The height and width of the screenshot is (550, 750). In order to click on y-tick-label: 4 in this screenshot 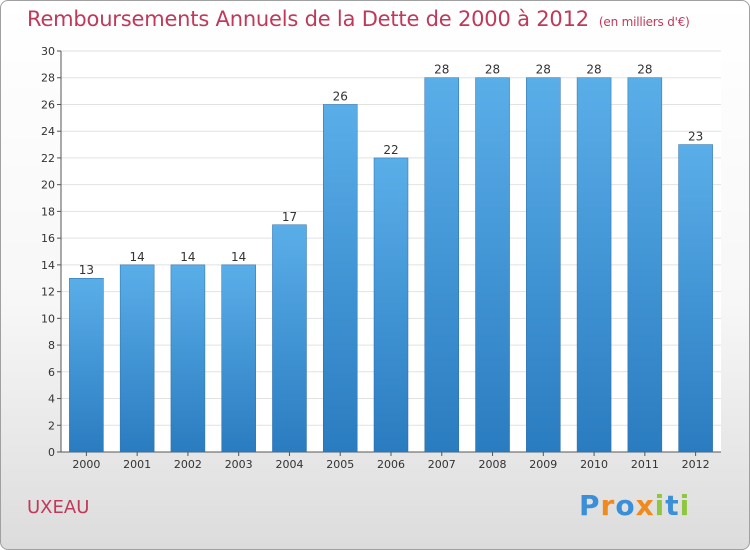, I will do `click(51, 399)`.